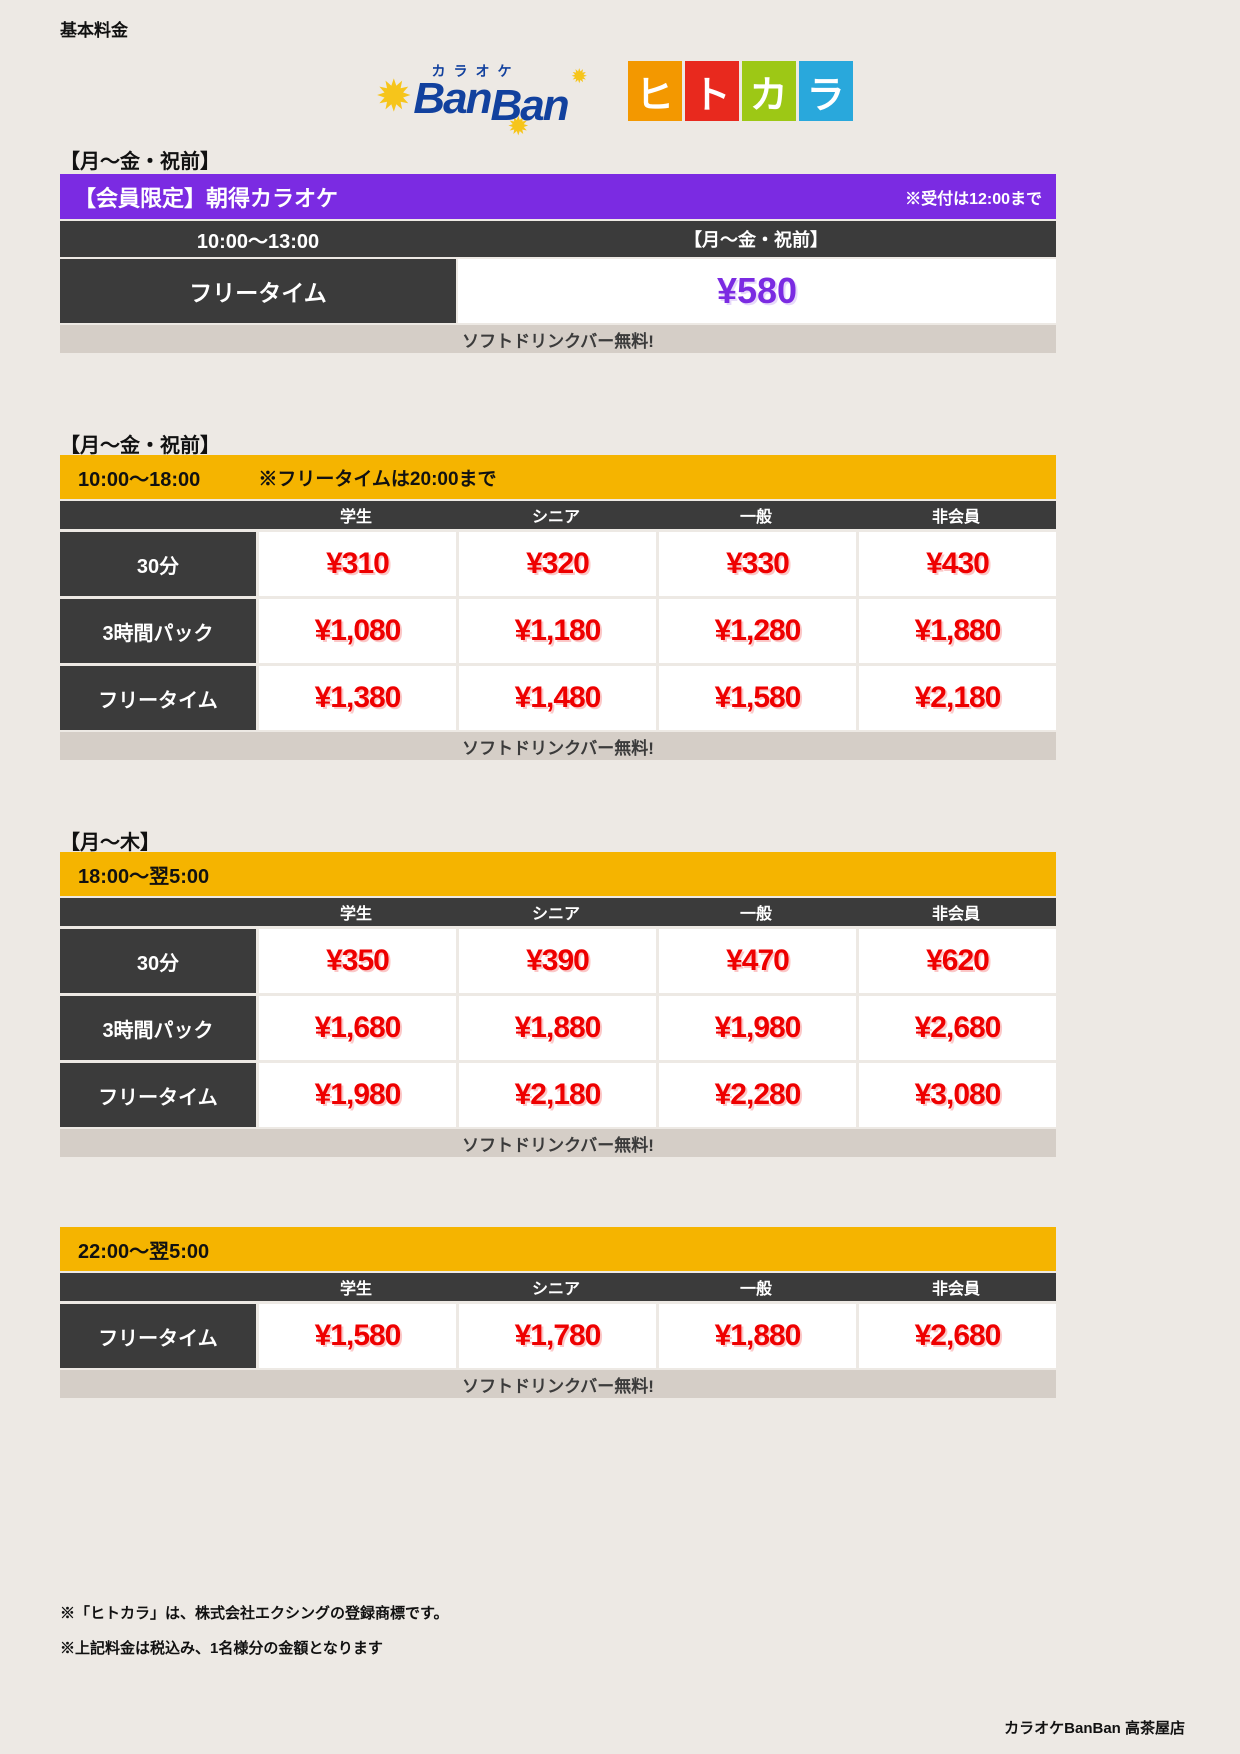 Image resolution: width=1240 pixels, height=1754 pixels. What do you see at coordinates (973, 199) in the screenshot?
I see `promo-note: ※受付は12:00まで` at bounding box center [973, 199].